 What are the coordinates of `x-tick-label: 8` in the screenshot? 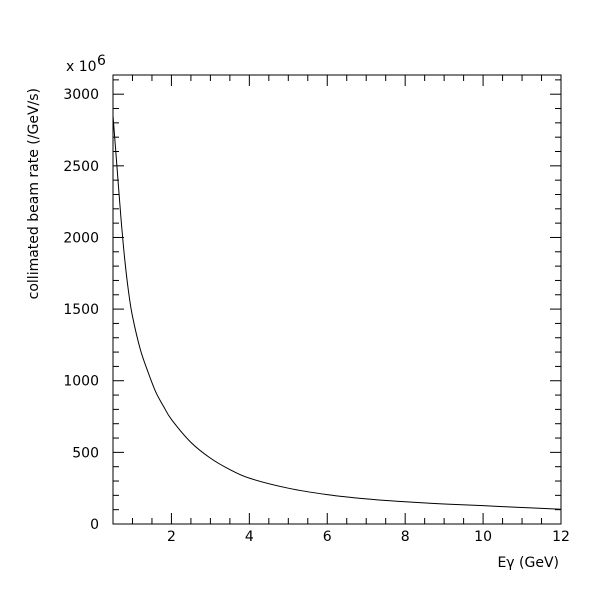 It's located at (405, 537).